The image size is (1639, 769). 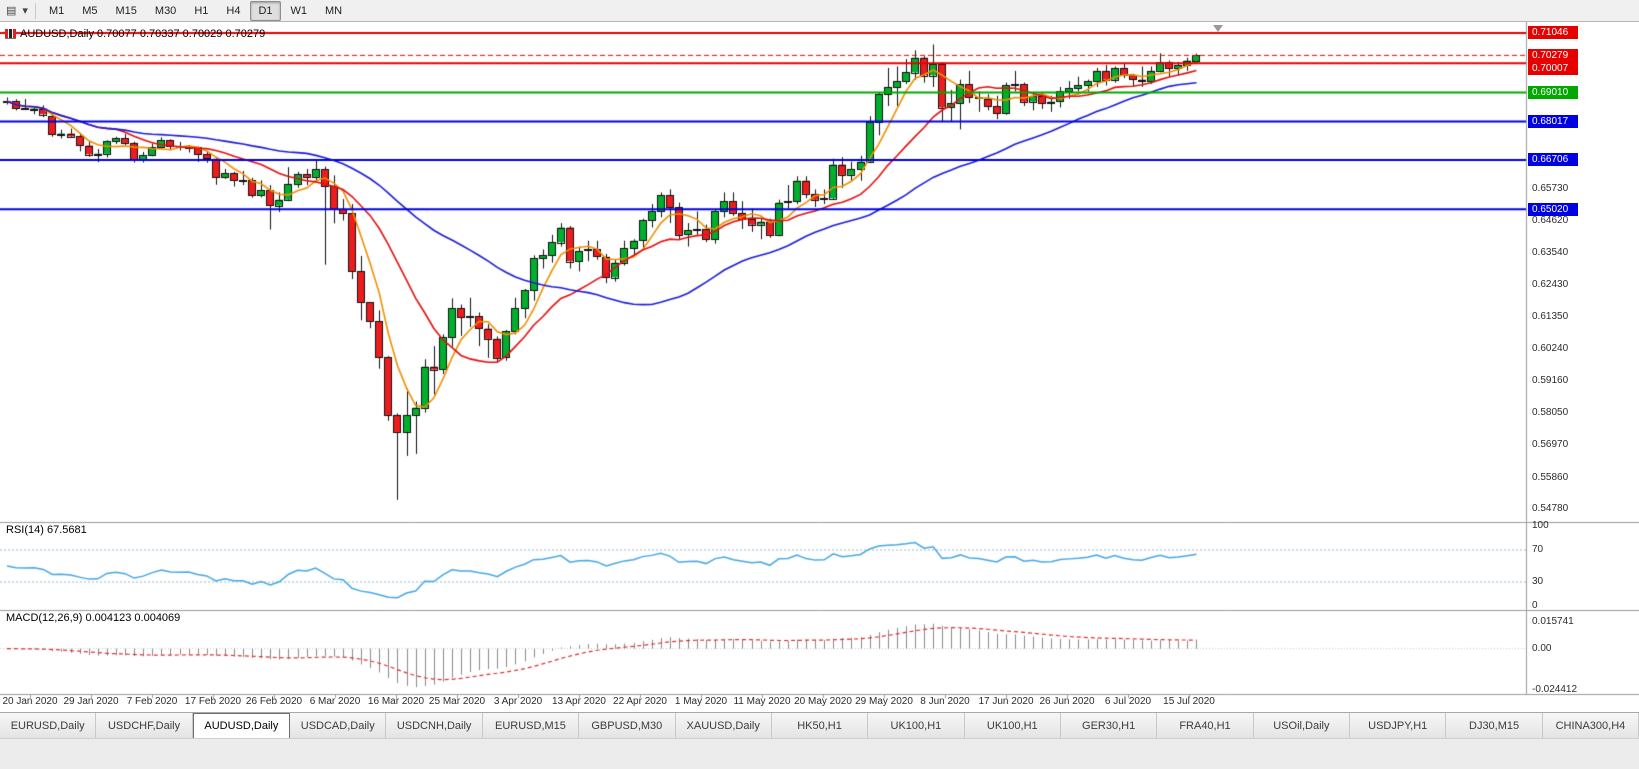 I want to click on price-tag: 0.69010, so click(x=1553, y=93).